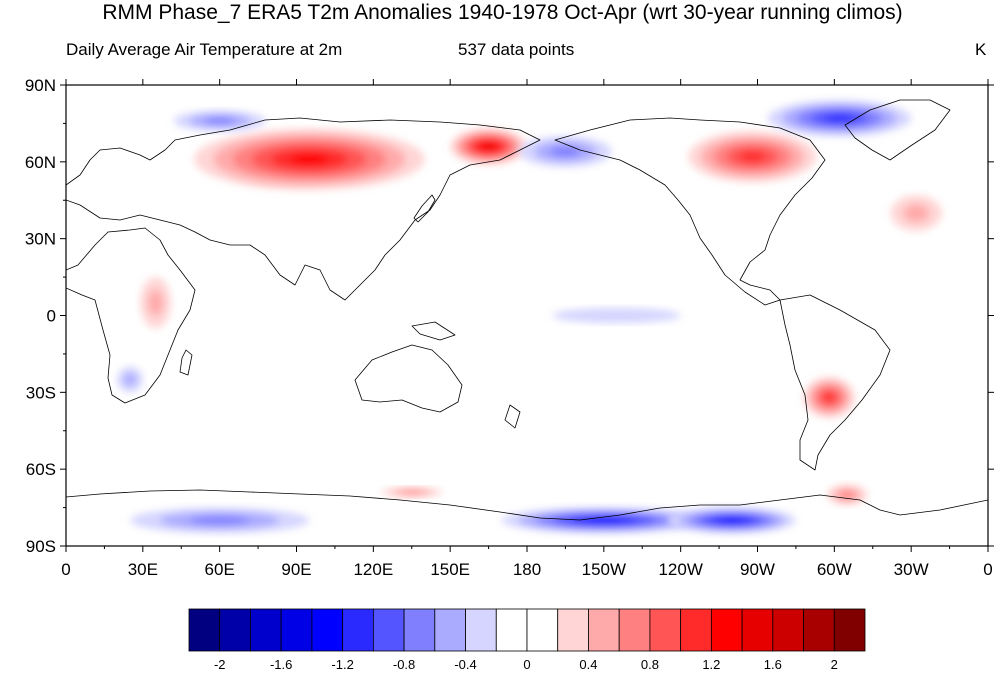 Image resolution: width=1005 pixels, height=676 pixels. What do you see at coordinates (41, 469) in the screenshot?
I see `lat-label: 60S` at bounding box center [41, 469].